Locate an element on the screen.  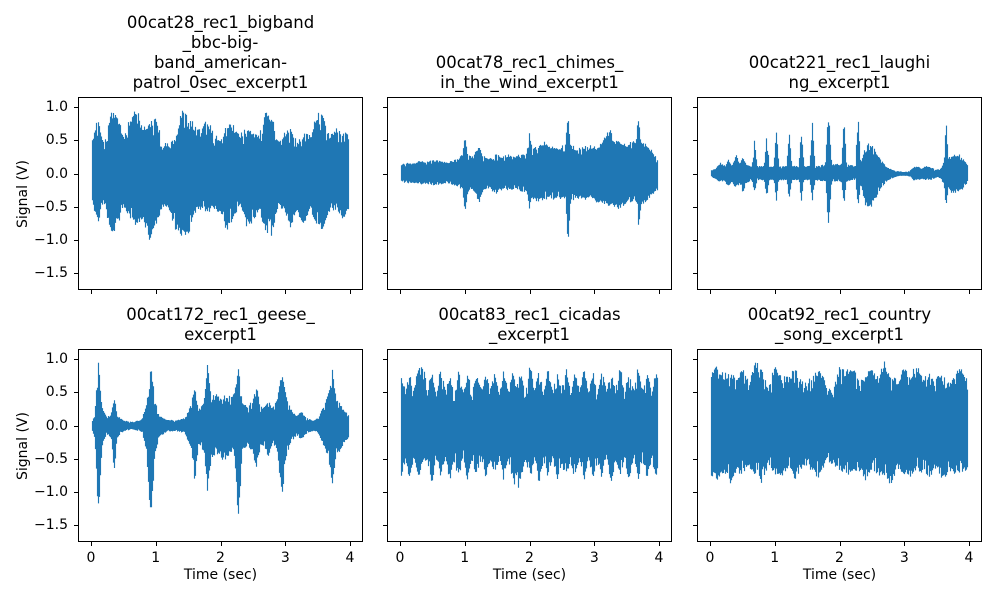
waveform-laughing is located at coordinates (839, 172).